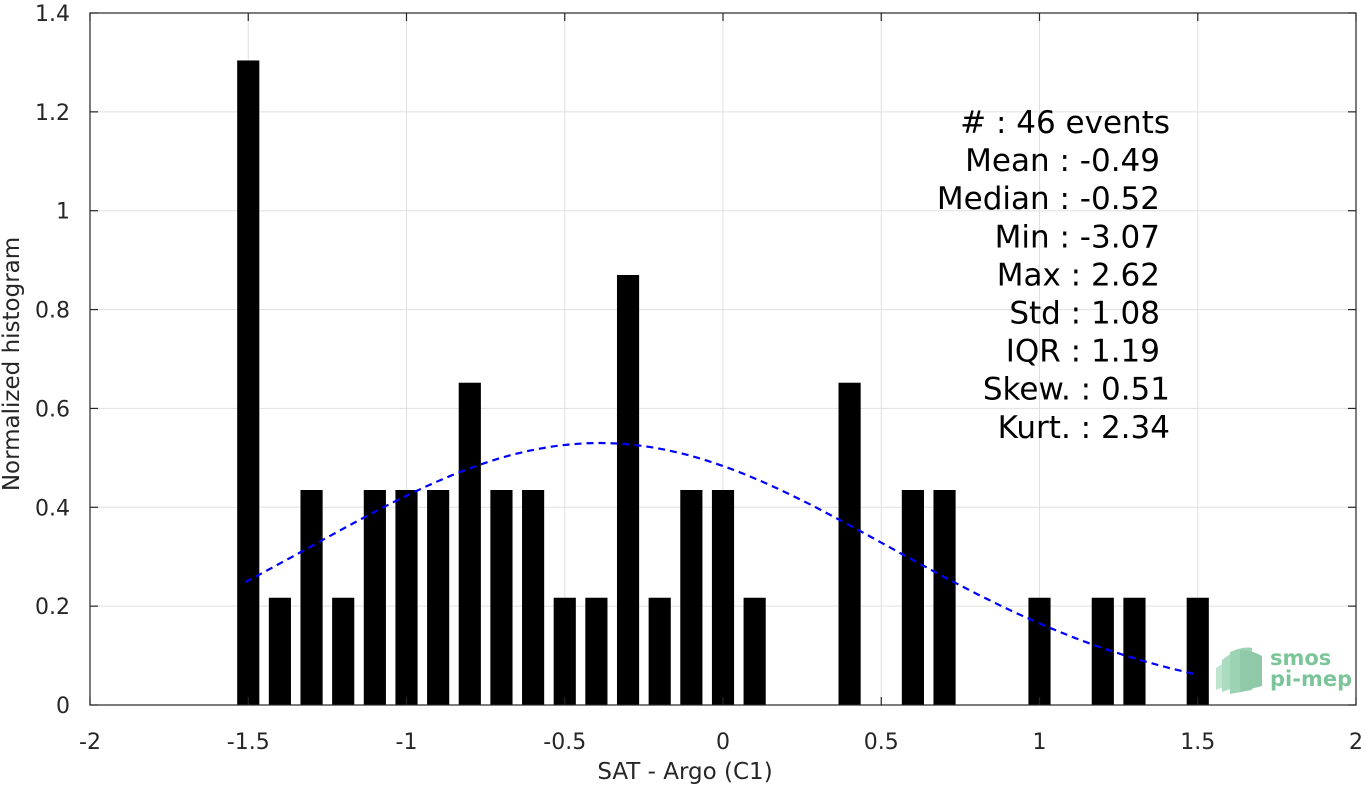 This screenshot has width=1366, height=786. I want to click on x-tick-label-4: 0, so click(723, 742).